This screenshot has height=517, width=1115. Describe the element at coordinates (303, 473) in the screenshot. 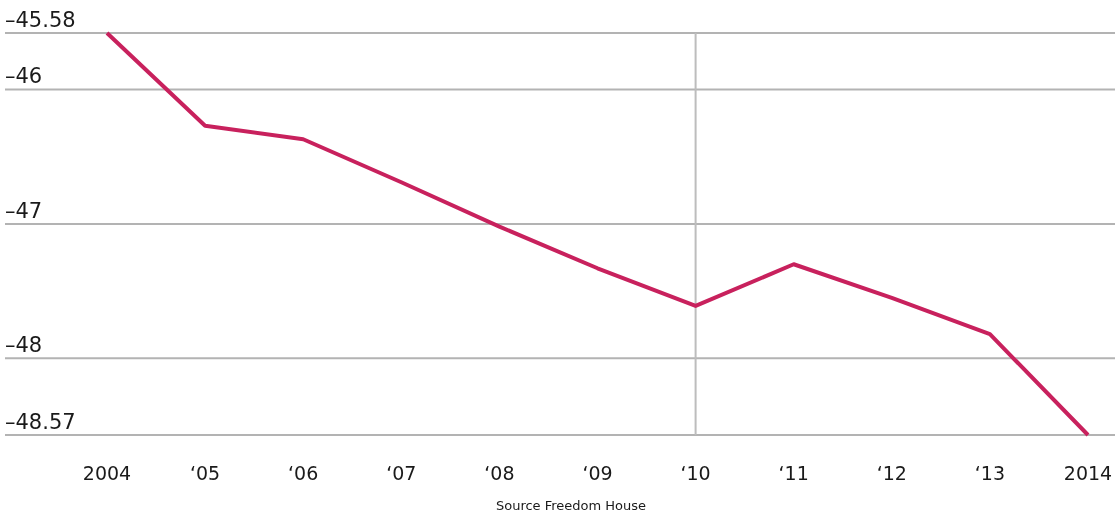

I see `x-tick-label: ‘06` at that location.